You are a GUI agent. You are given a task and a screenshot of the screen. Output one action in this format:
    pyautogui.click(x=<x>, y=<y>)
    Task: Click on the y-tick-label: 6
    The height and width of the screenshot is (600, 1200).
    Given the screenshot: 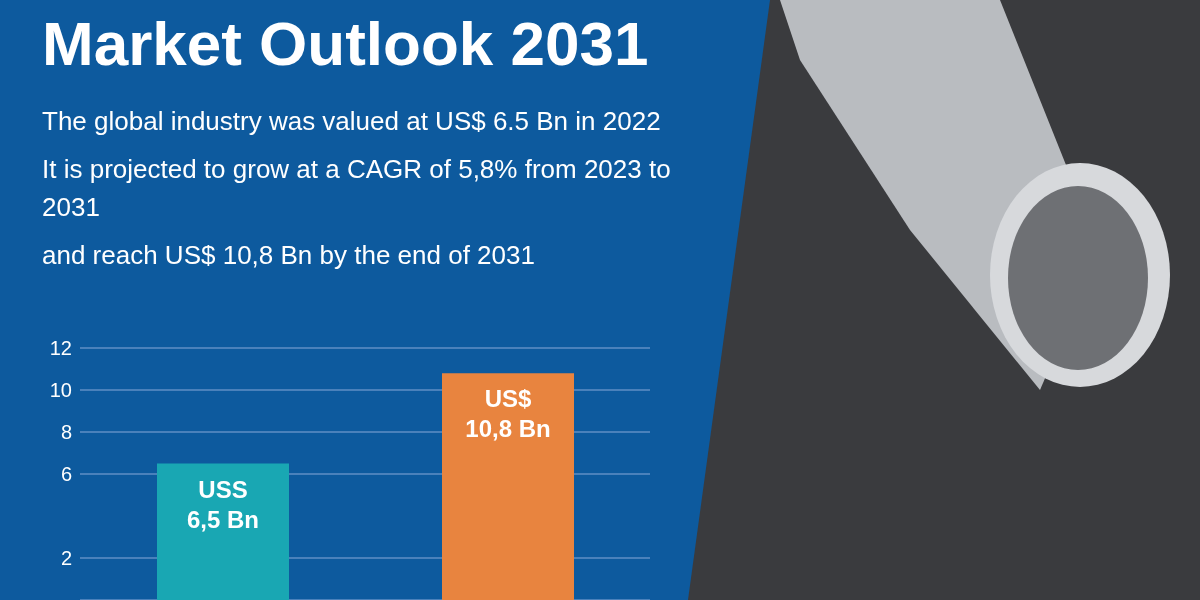 What is the action you would take?
    pyautogui.click(x=66, y=474)
    